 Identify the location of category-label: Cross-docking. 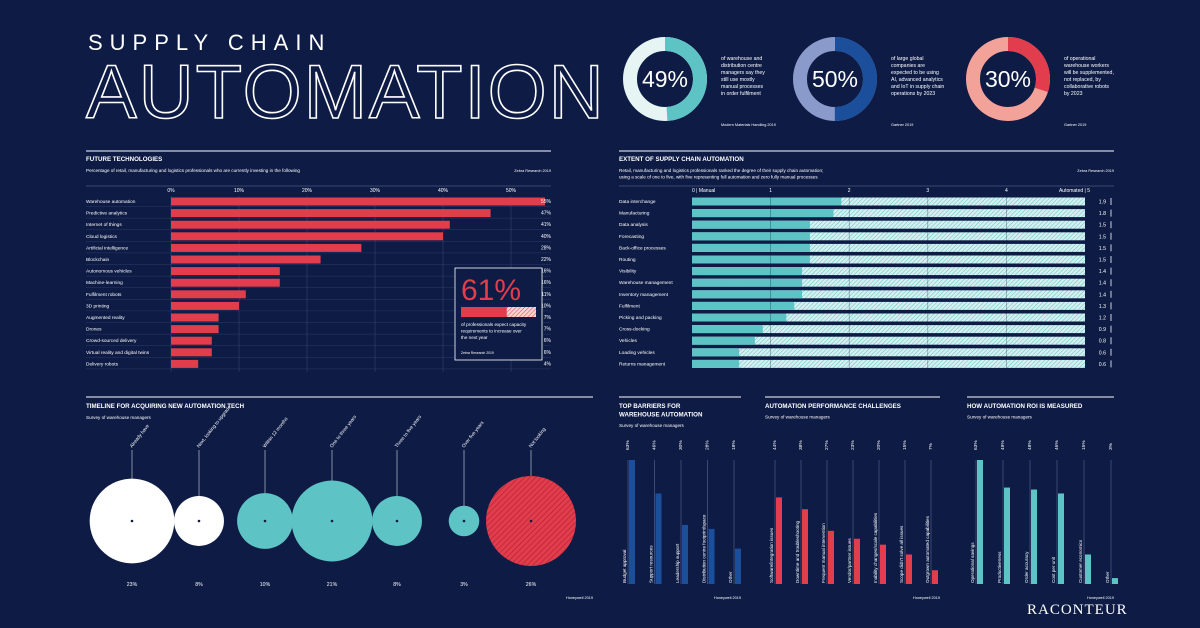
(634, 330).